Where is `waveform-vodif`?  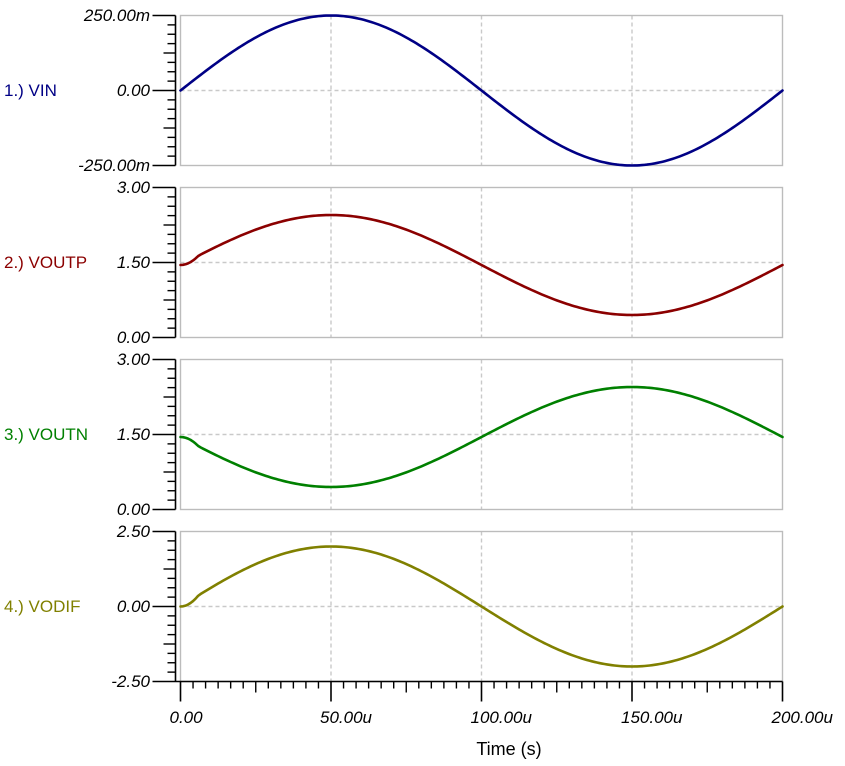 waveform-vodif is located at coordinates (481, 606).